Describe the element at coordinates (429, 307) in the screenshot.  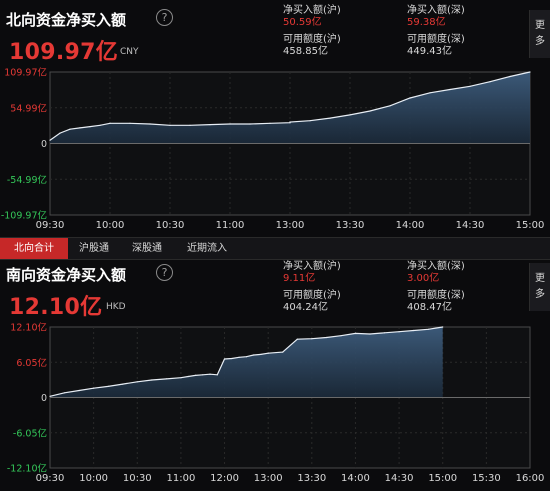
I see `south-sz-quota-value: 408.47亿` at that location.